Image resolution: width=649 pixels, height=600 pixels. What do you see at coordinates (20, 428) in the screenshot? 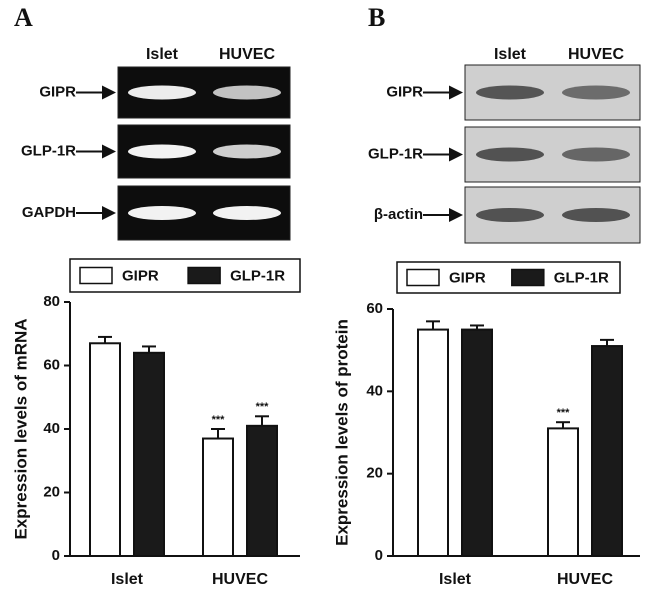
I see `y-axis-label: Expression levels of mRNA` at bounding box center [20, 428].